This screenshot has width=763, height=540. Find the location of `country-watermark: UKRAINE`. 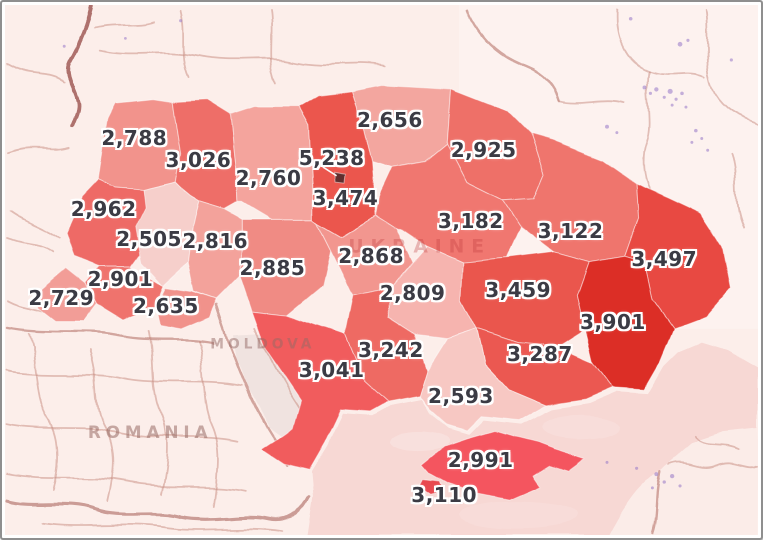

country-watermark: UKRAINE is located at coordinates (419, 246).